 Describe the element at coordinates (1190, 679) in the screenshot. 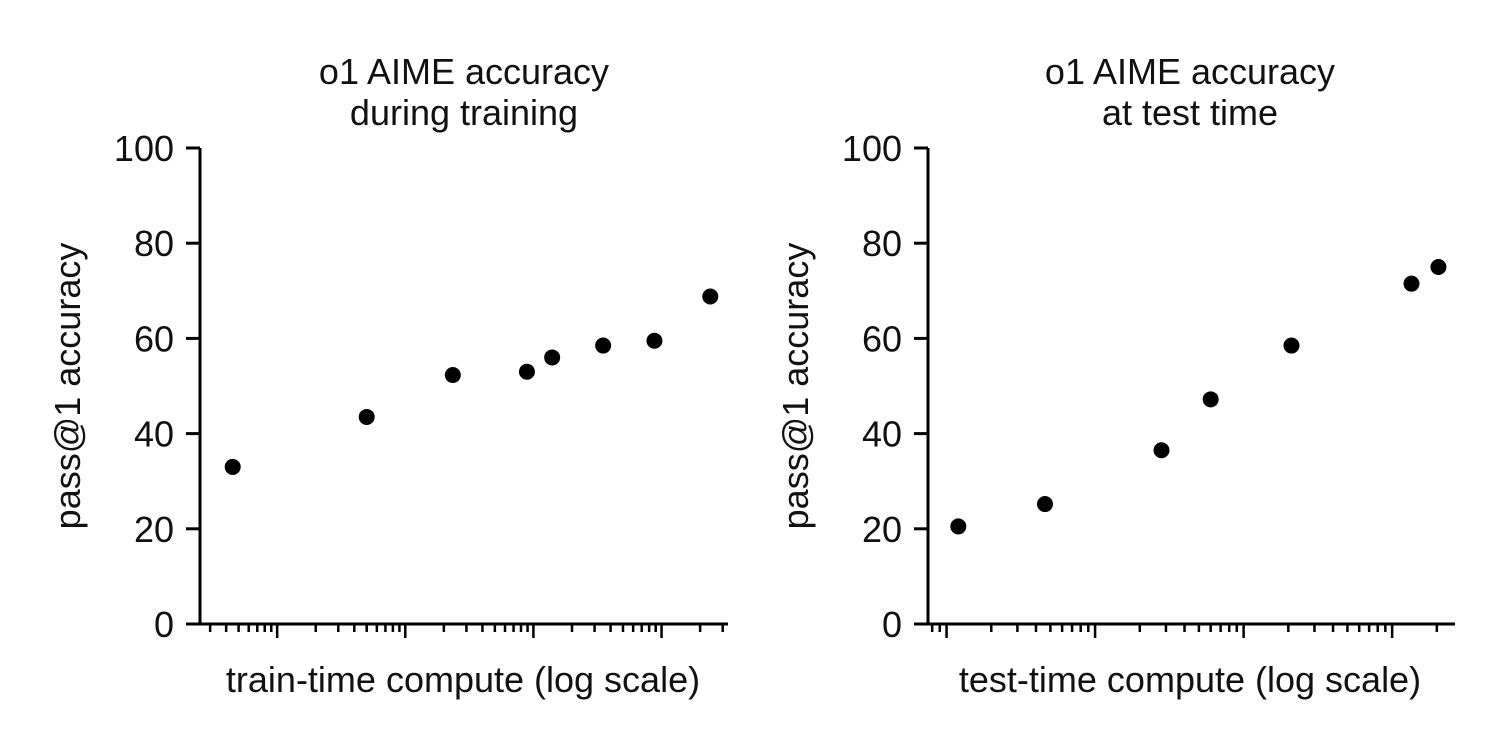

I see `x-axis-label: test-time compute (log scale)` at that location.